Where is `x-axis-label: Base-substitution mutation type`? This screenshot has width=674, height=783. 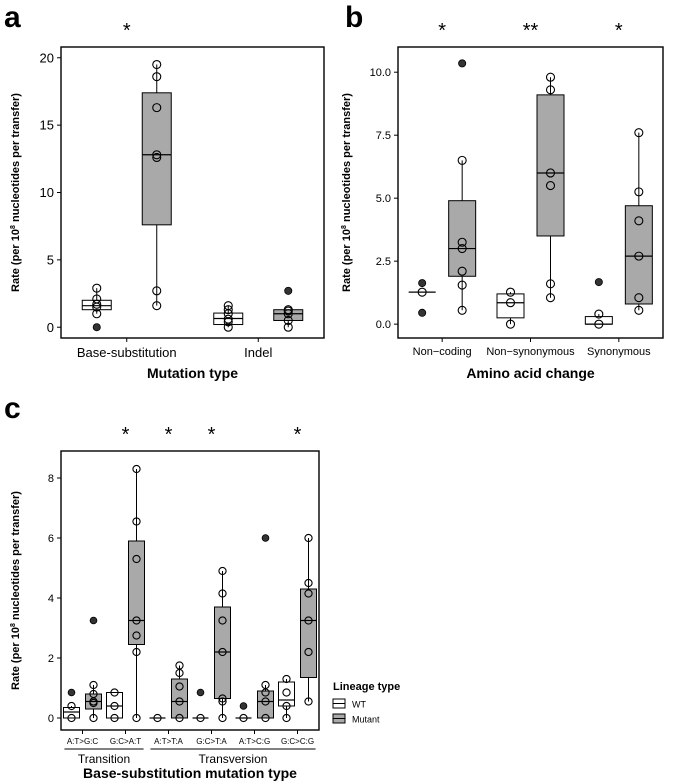
x-axis-label: Base-substitution mutation type is located at coordinates (190, 773).